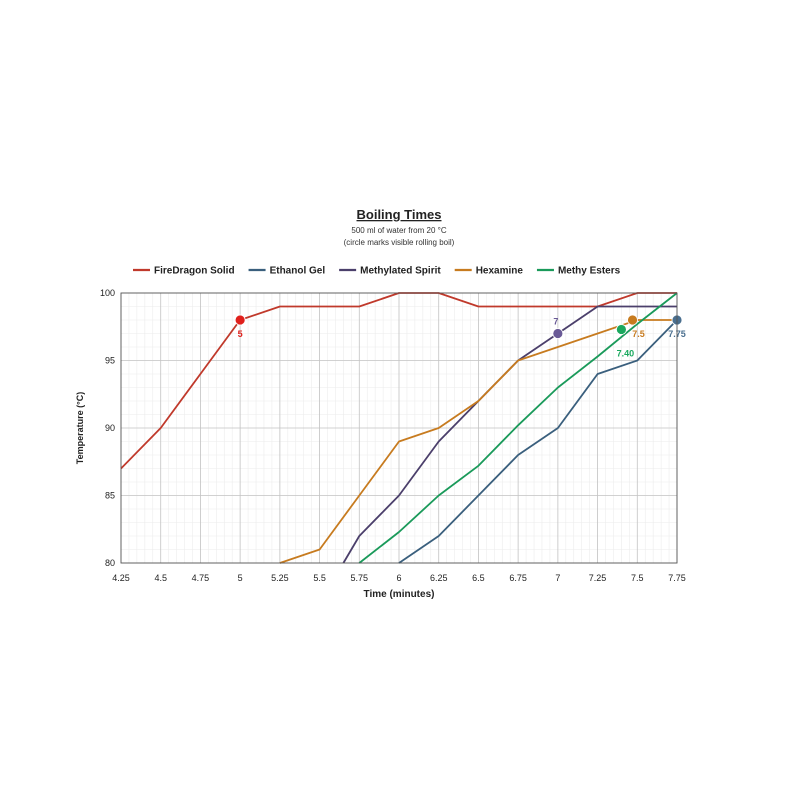  I want to click on legend-item-firedragon-solid: FireDragon Solid, so click(184, 271).